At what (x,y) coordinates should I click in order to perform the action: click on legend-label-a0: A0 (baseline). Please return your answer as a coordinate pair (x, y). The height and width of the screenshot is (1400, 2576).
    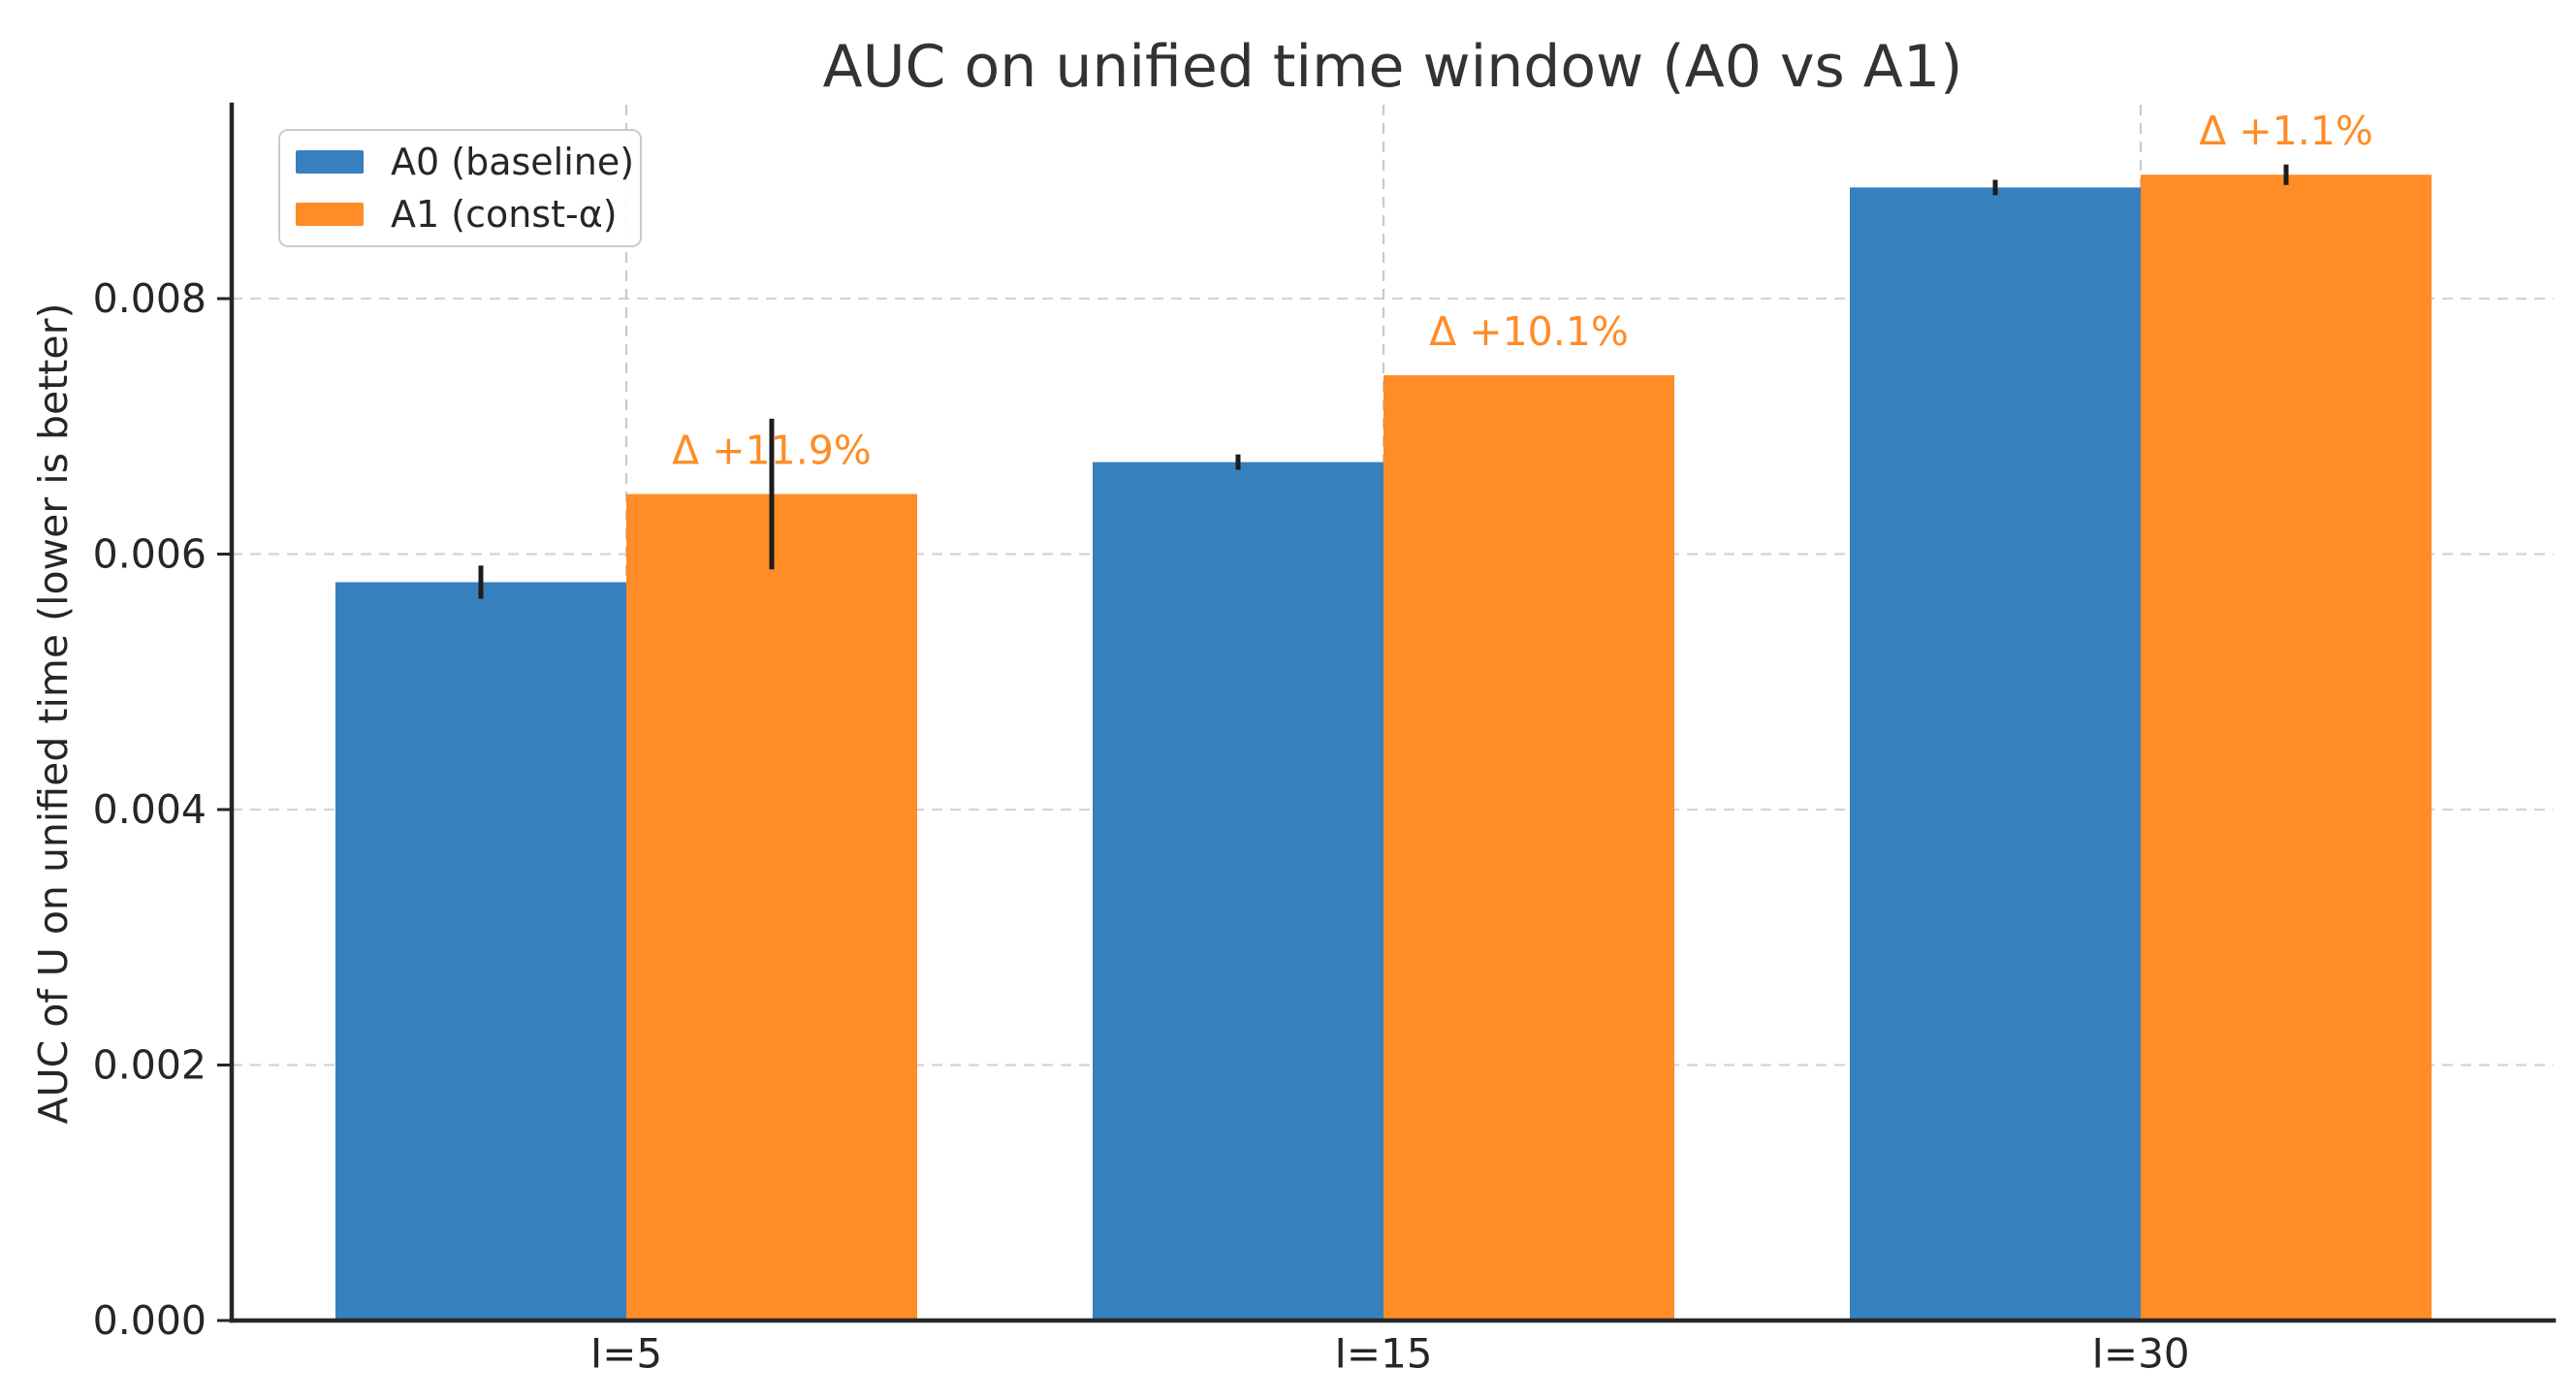
    Looking at the image, I should click on (513, 162).